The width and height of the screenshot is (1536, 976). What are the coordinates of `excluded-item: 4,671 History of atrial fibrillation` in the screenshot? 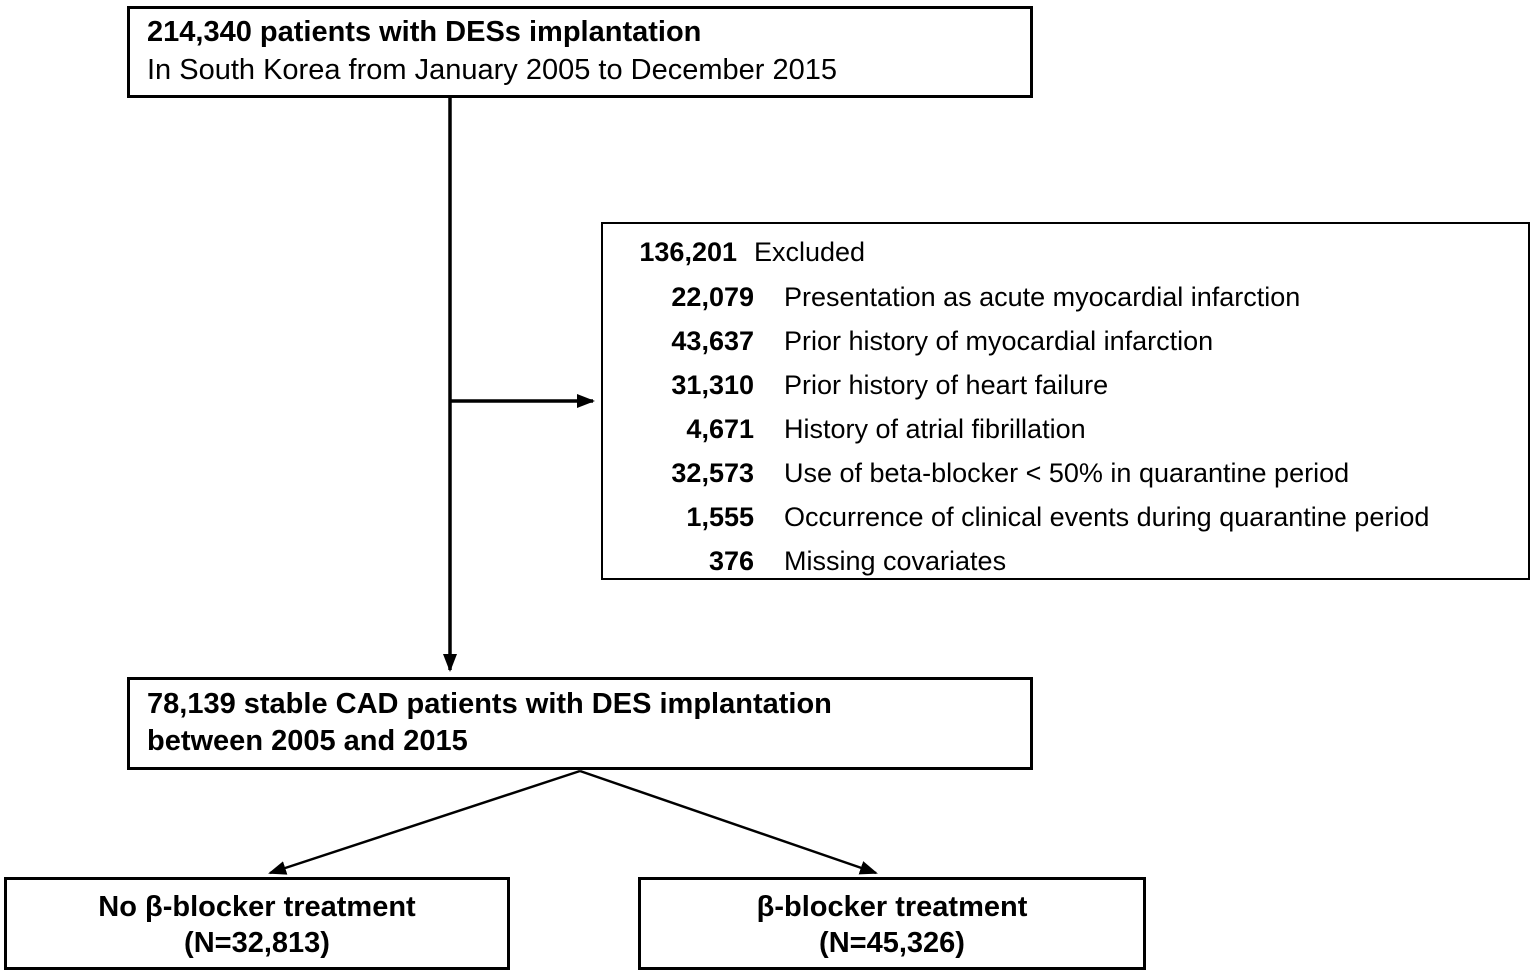 It's located at (1065, 429).